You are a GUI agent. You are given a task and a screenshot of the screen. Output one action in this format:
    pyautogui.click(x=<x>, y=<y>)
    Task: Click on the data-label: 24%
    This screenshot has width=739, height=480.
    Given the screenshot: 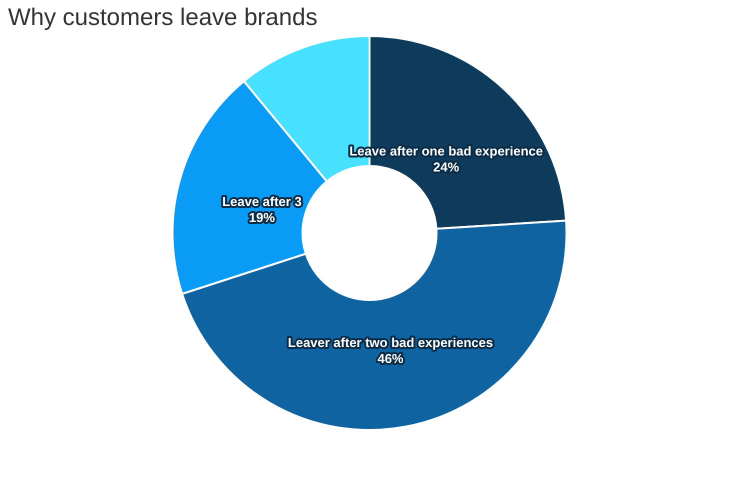 What is the action you would take?
    pyautogui.click(x=446, y=166)
    